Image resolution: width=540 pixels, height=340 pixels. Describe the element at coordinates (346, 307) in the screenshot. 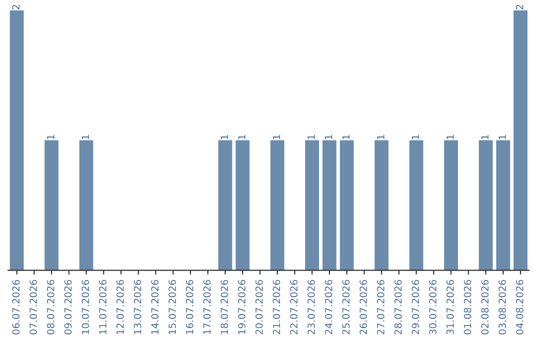

I see `x-tick-label: 25.07.2026` at that location.